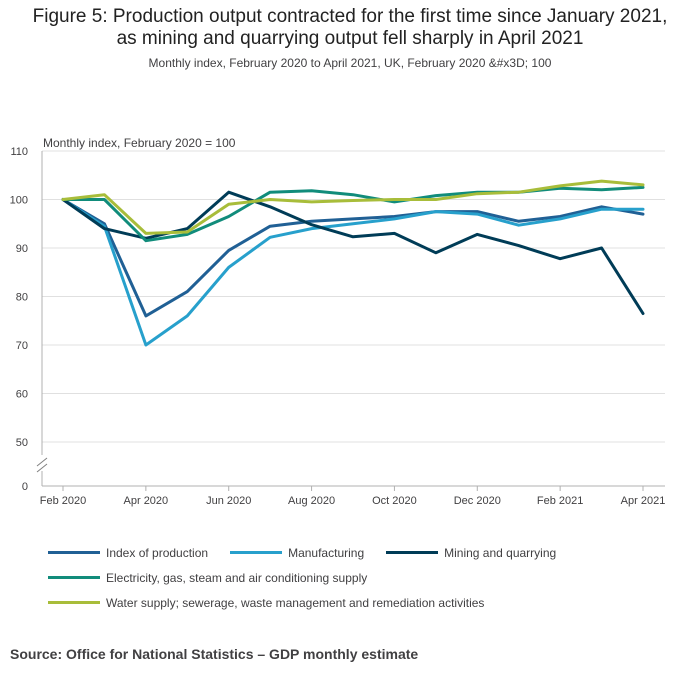 The image size is (700, 682). I want to click on x-tick-label: Feb 2021, so click(560, 501).